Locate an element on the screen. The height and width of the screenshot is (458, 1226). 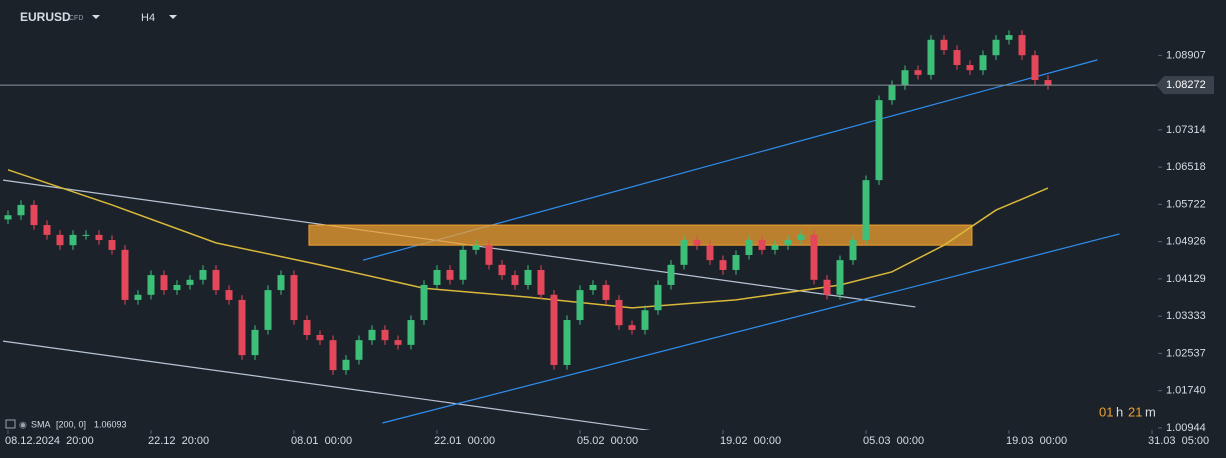
countdown-h: h is located at coordinates (1119, 411).